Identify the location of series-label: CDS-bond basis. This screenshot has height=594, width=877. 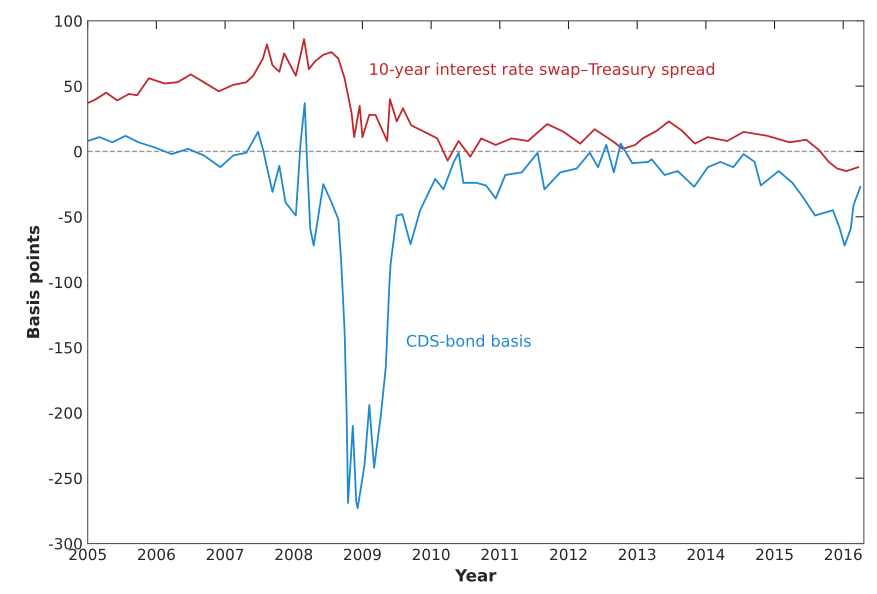
(468, 340).